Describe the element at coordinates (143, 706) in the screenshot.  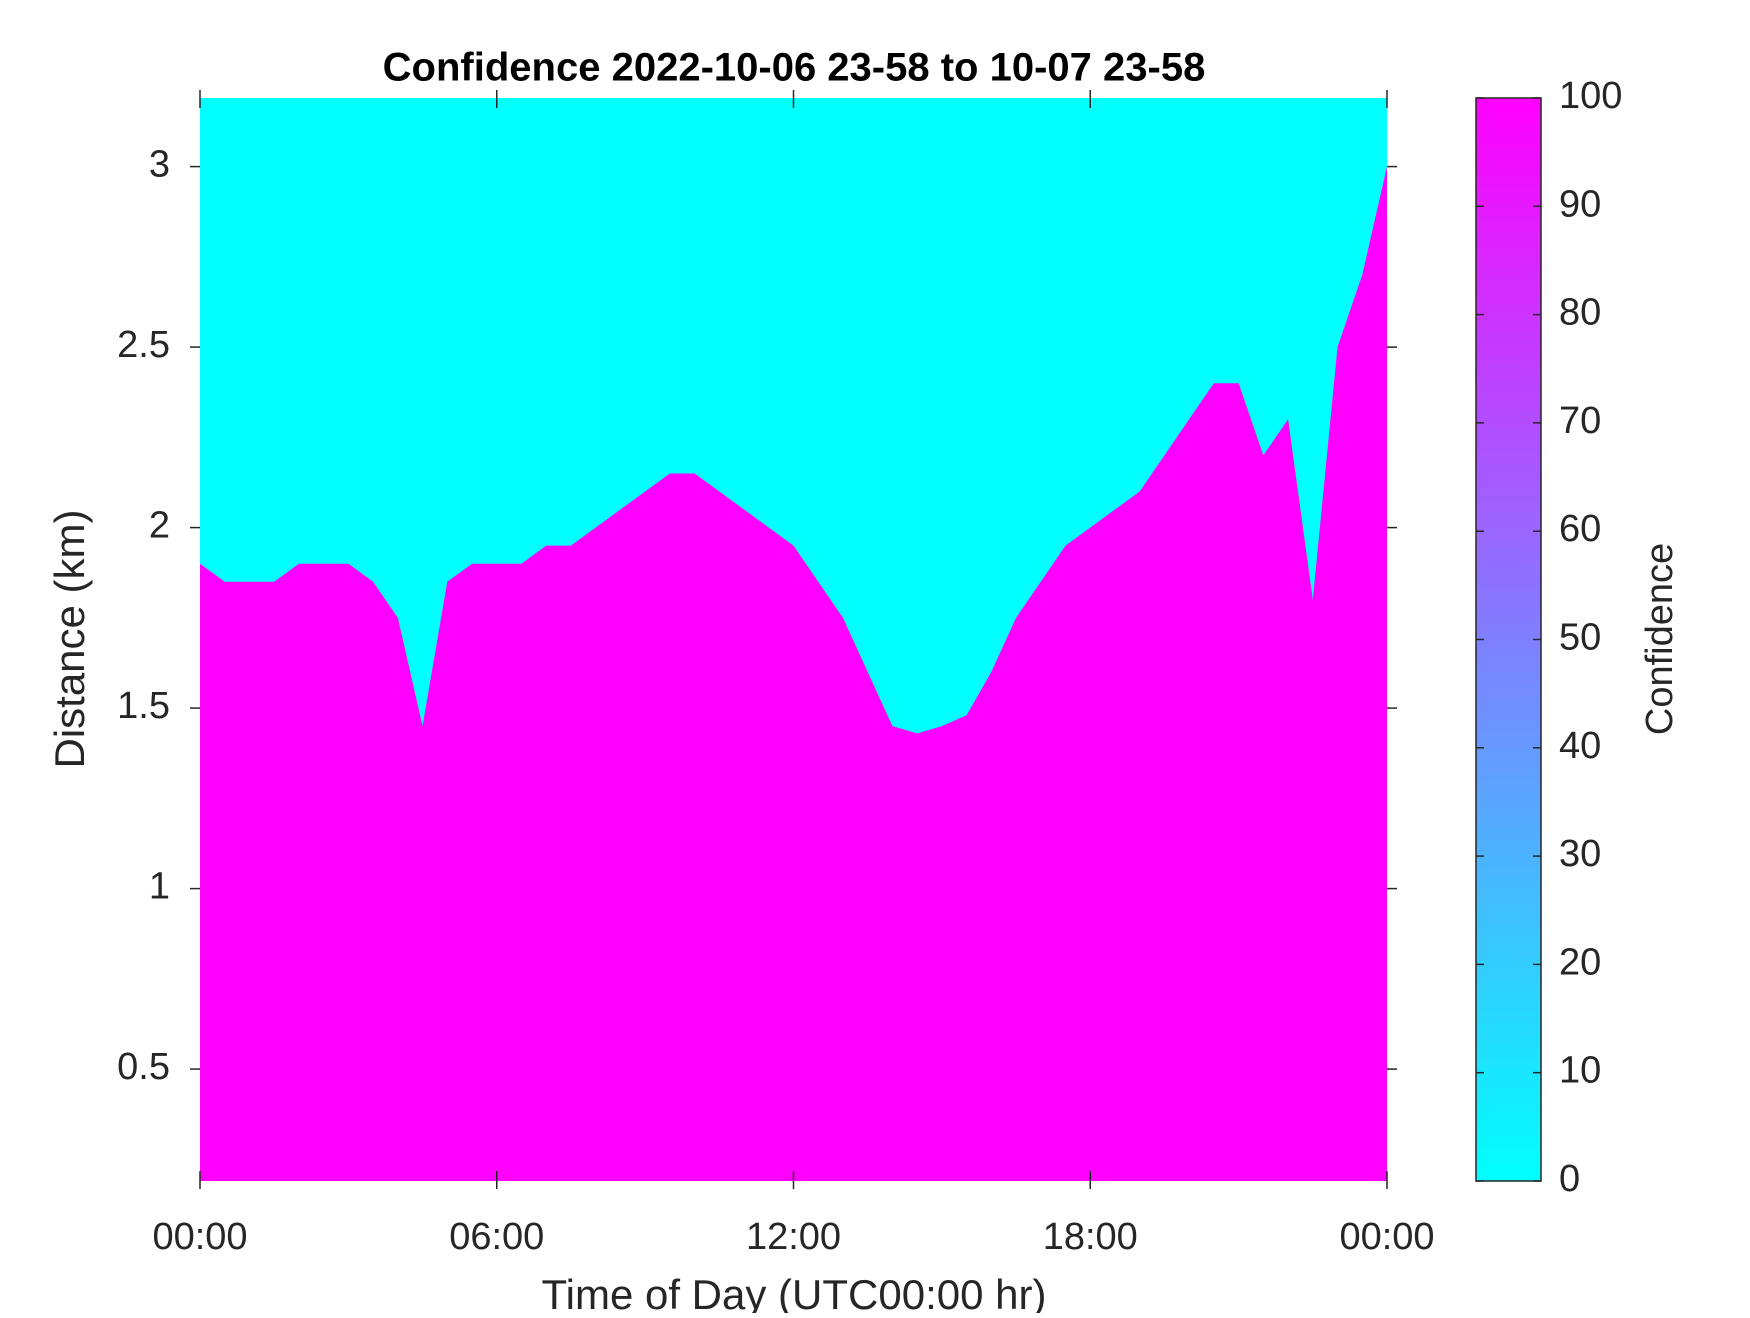
I see `y-tick-label: 1.5` at that location.